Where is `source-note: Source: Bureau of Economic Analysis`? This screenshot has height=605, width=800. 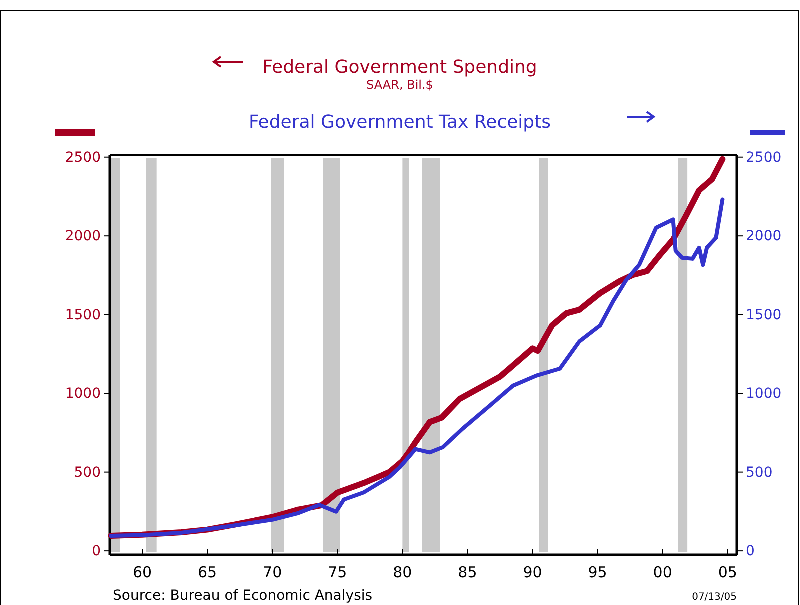 source-note: Source: Bureau of Economic Analysis is located at coordinates (243, 596).